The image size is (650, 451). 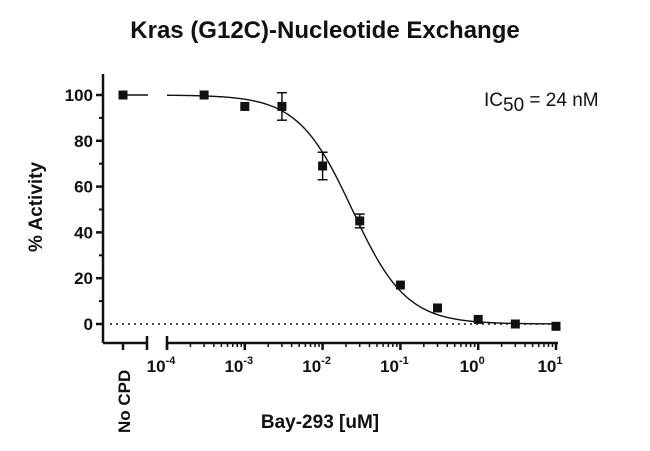 I want to click on ic50-suffix: = 24 nM, so click(x=561, y=100).